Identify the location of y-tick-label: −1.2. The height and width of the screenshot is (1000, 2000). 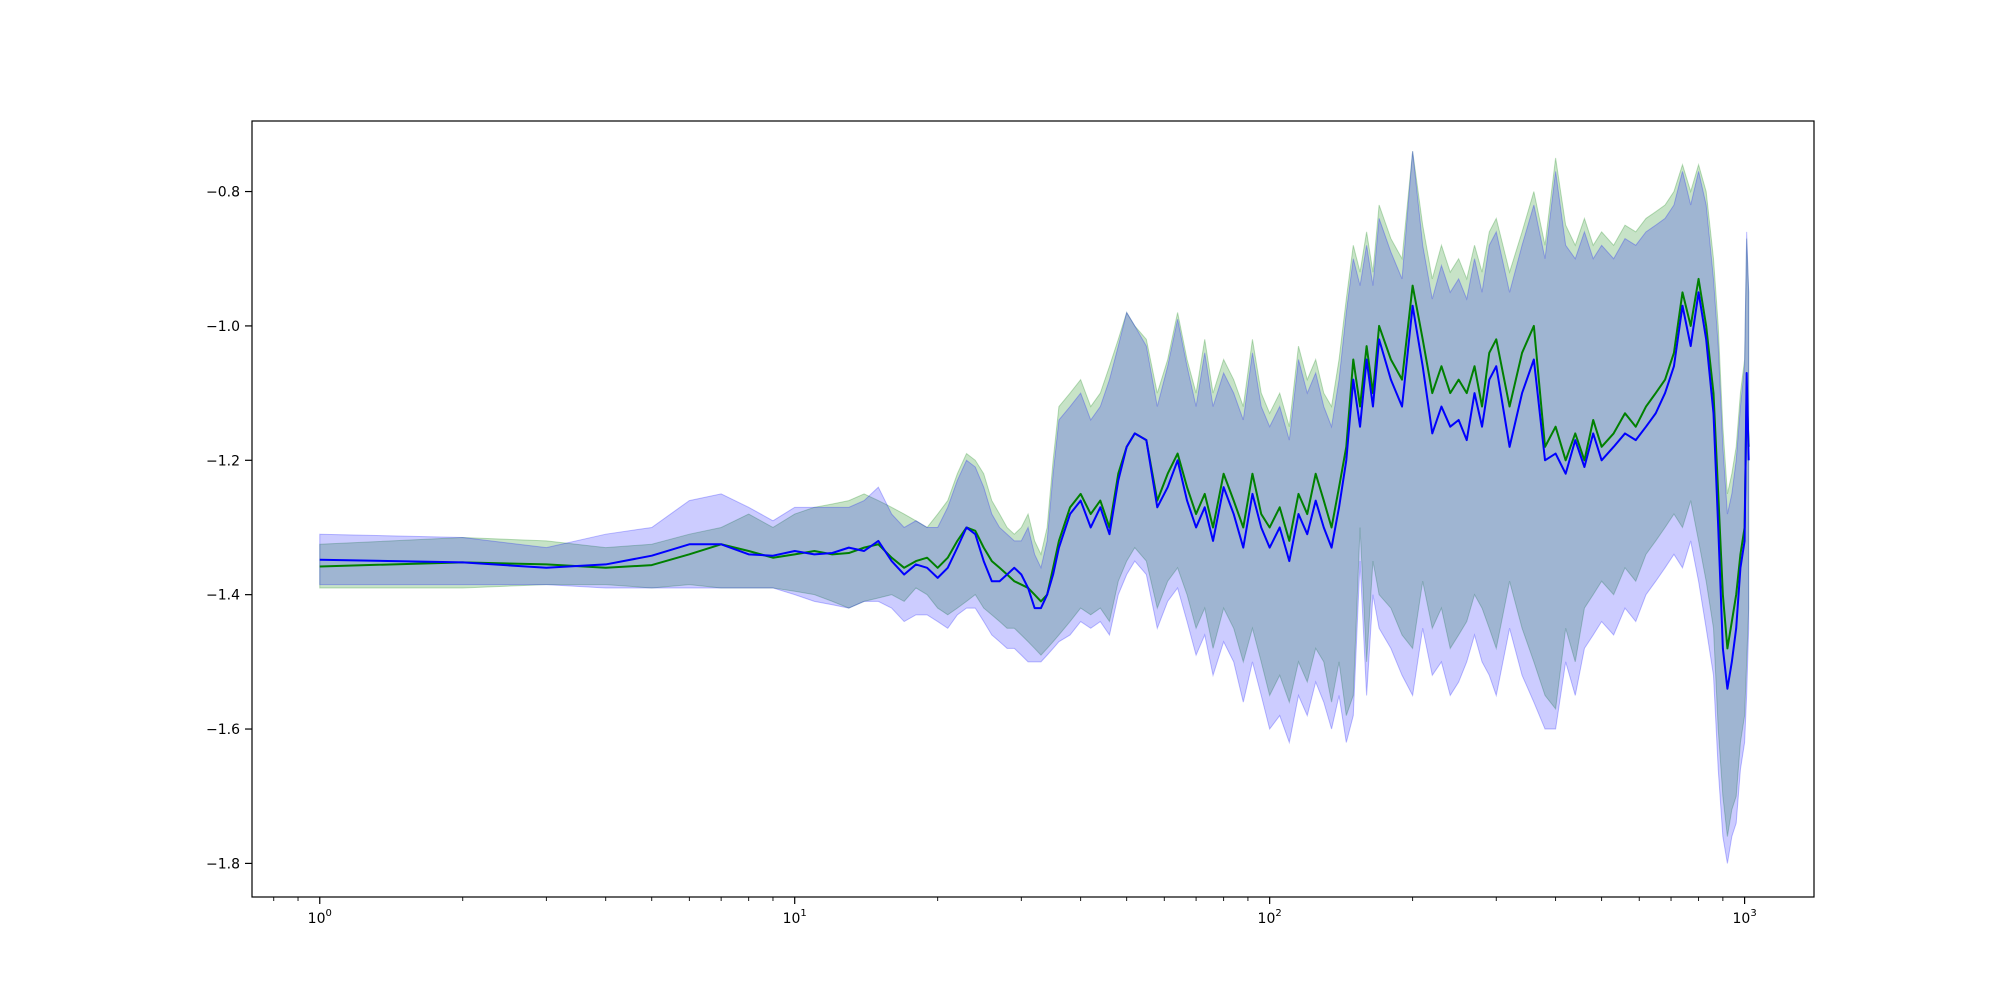
(223, 461).